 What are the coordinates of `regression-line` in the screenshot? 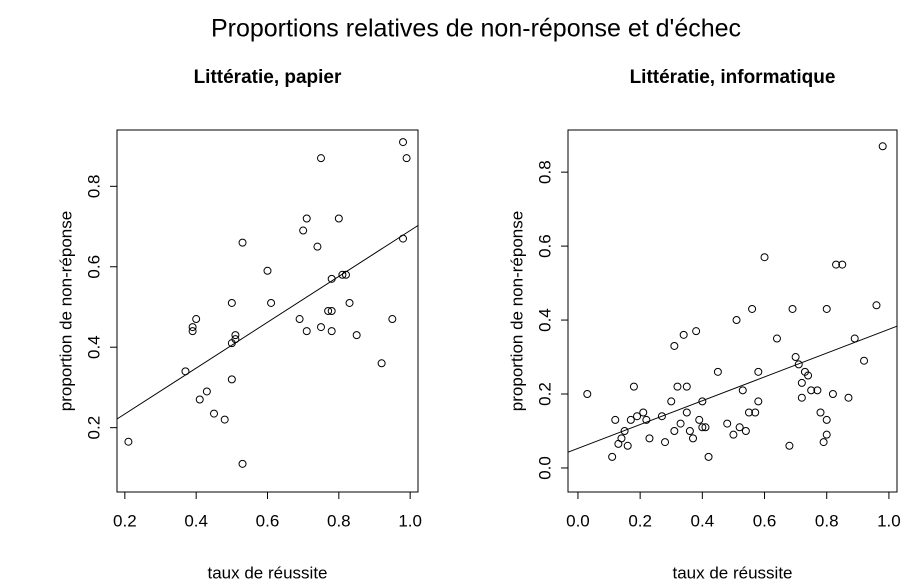 It's located at (267, 322).